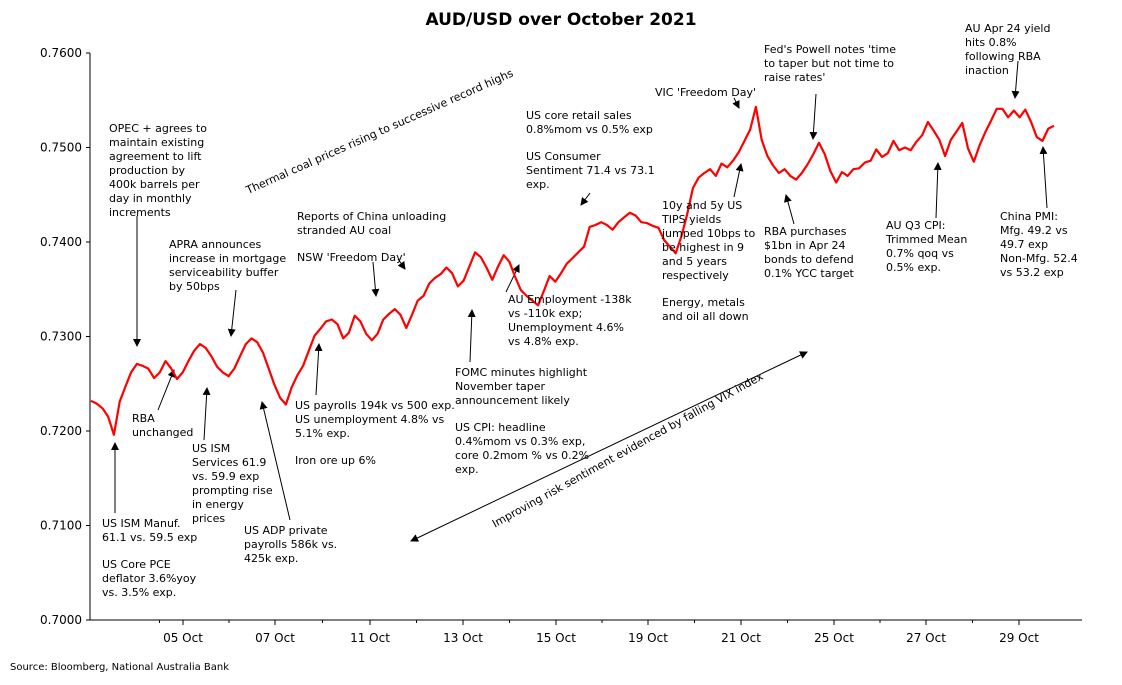 Image resolution: width=1122 pixels, height=685 pixels. I want to click on y-tick-label: 0.7100, so click(61, 526).